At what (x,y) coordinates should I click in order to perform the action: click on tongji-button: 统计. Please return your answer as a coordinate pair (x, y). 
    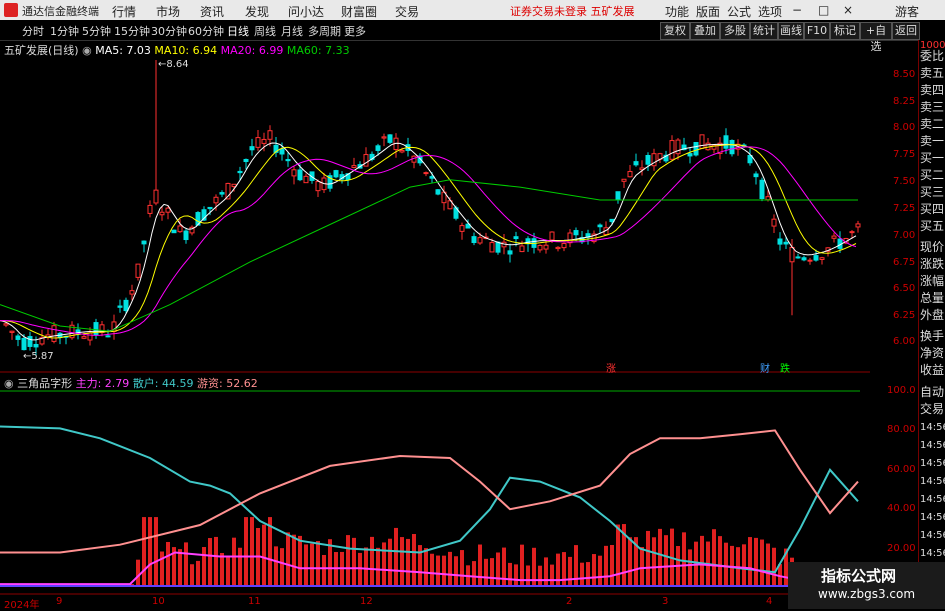
    Looking at the image, I should click on (764, 31).